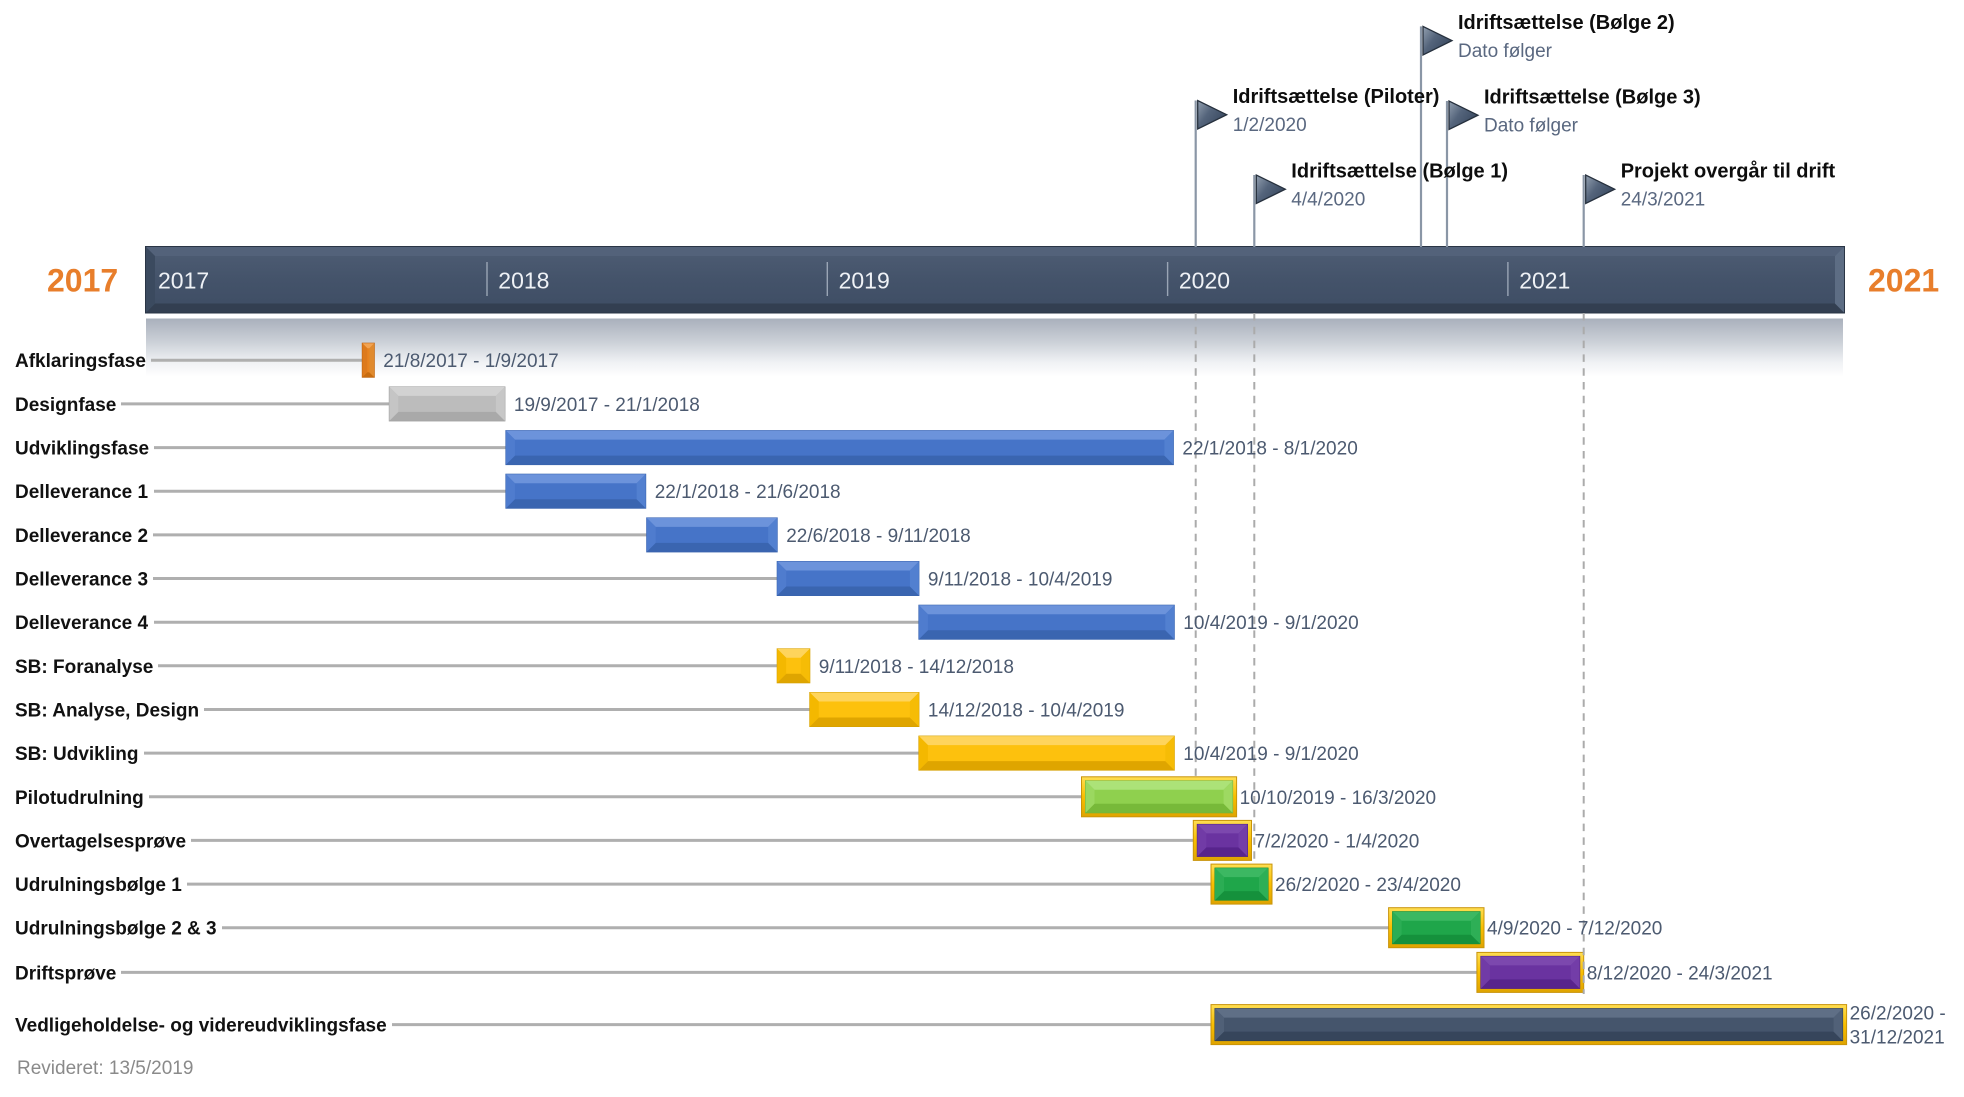 This screenshot has width=1964, height=1097. What do you see at coordinates (107, 711) in the screenshot?
I see `svg-text: SB: Analyse, Design` at bounding box center [107, 711].